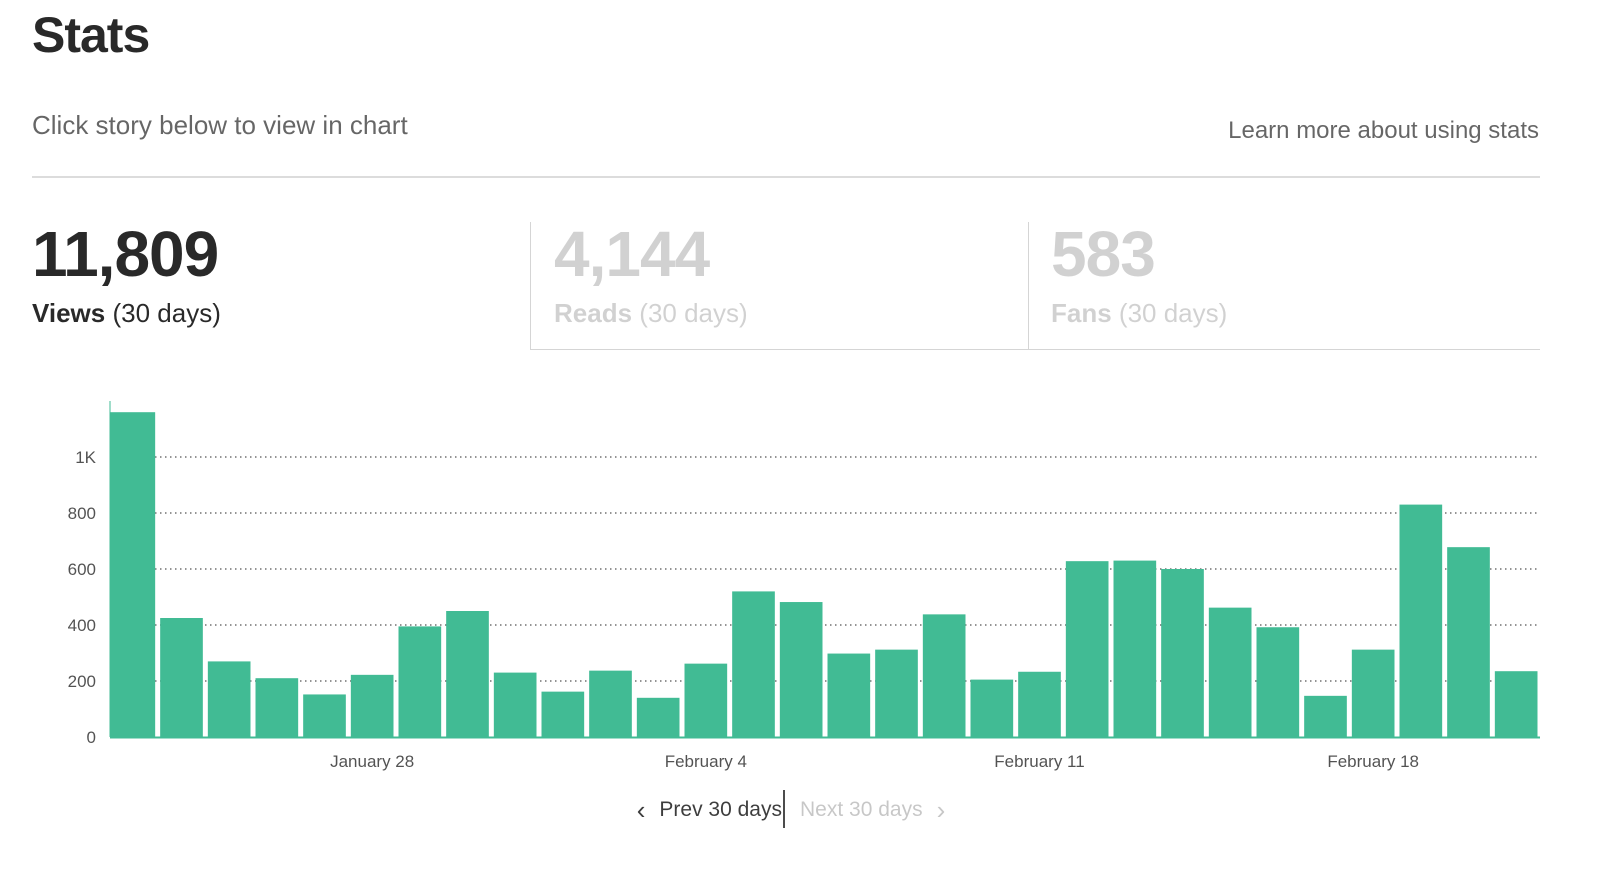 The image size is (1600, 871). I want to click on chevron-left-icon: ‹, so click(641, 810).